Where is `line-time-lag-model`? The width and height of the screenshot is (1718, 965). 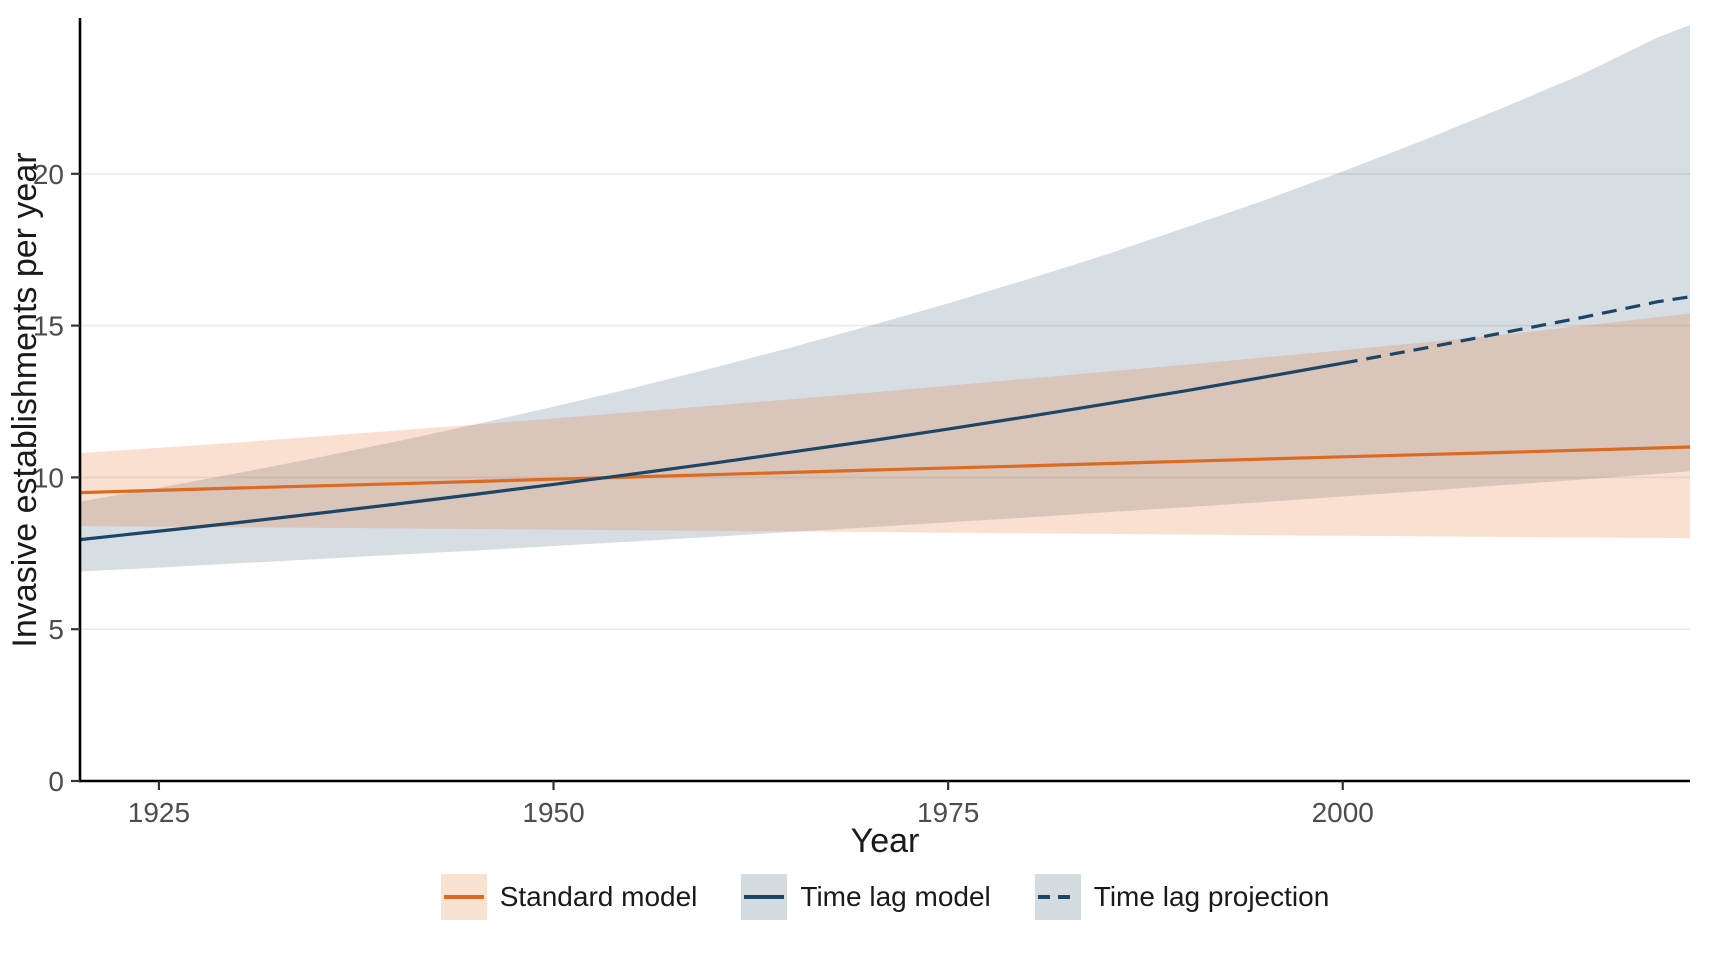
line-time-lag-model is located at coordinates (711, 451).